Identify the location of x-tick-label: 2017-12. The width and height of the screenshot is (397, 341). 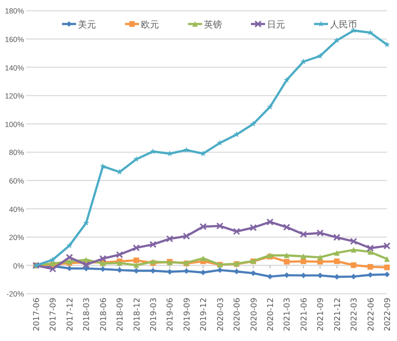
(69, 315).